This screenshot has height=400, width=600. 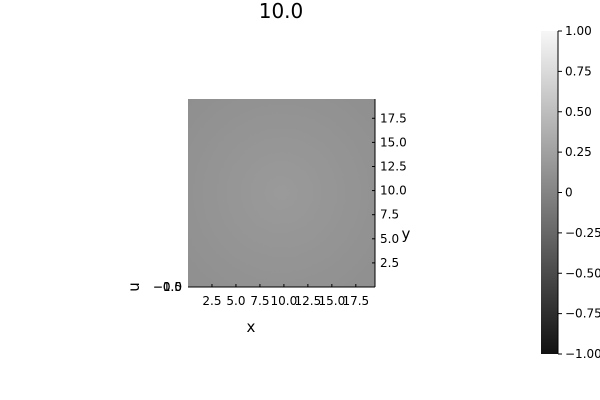 I want to click on x-tick-label: 10.0, so click(x=284, y=301).